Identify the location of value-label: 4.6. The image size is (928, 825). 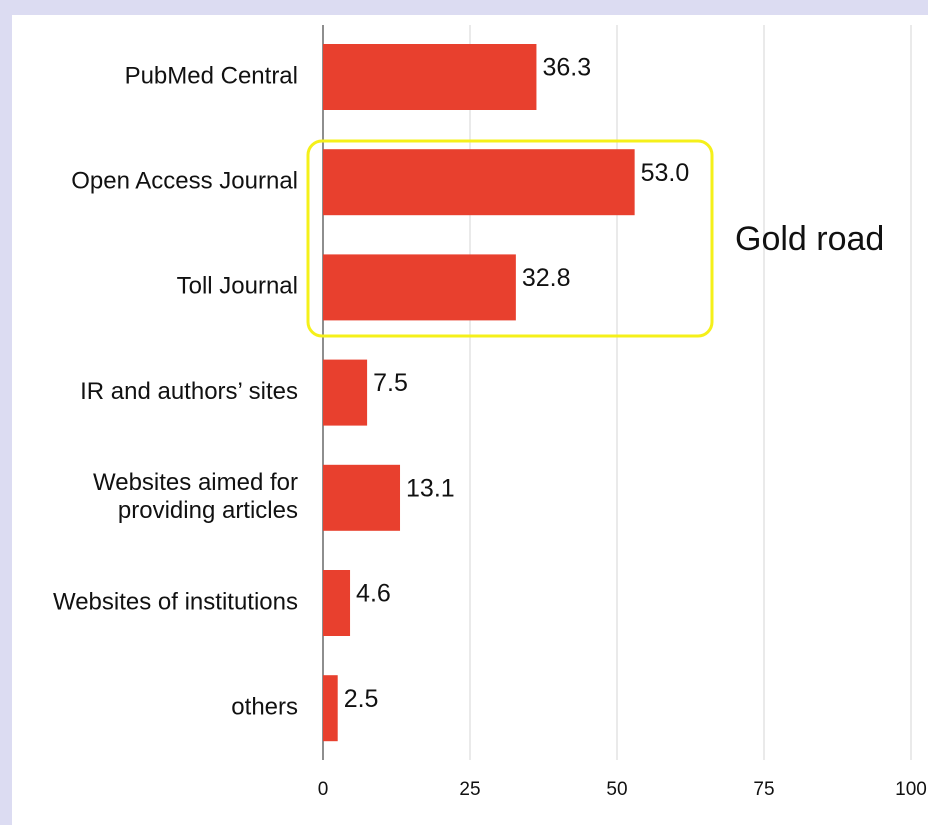
(373, 594).